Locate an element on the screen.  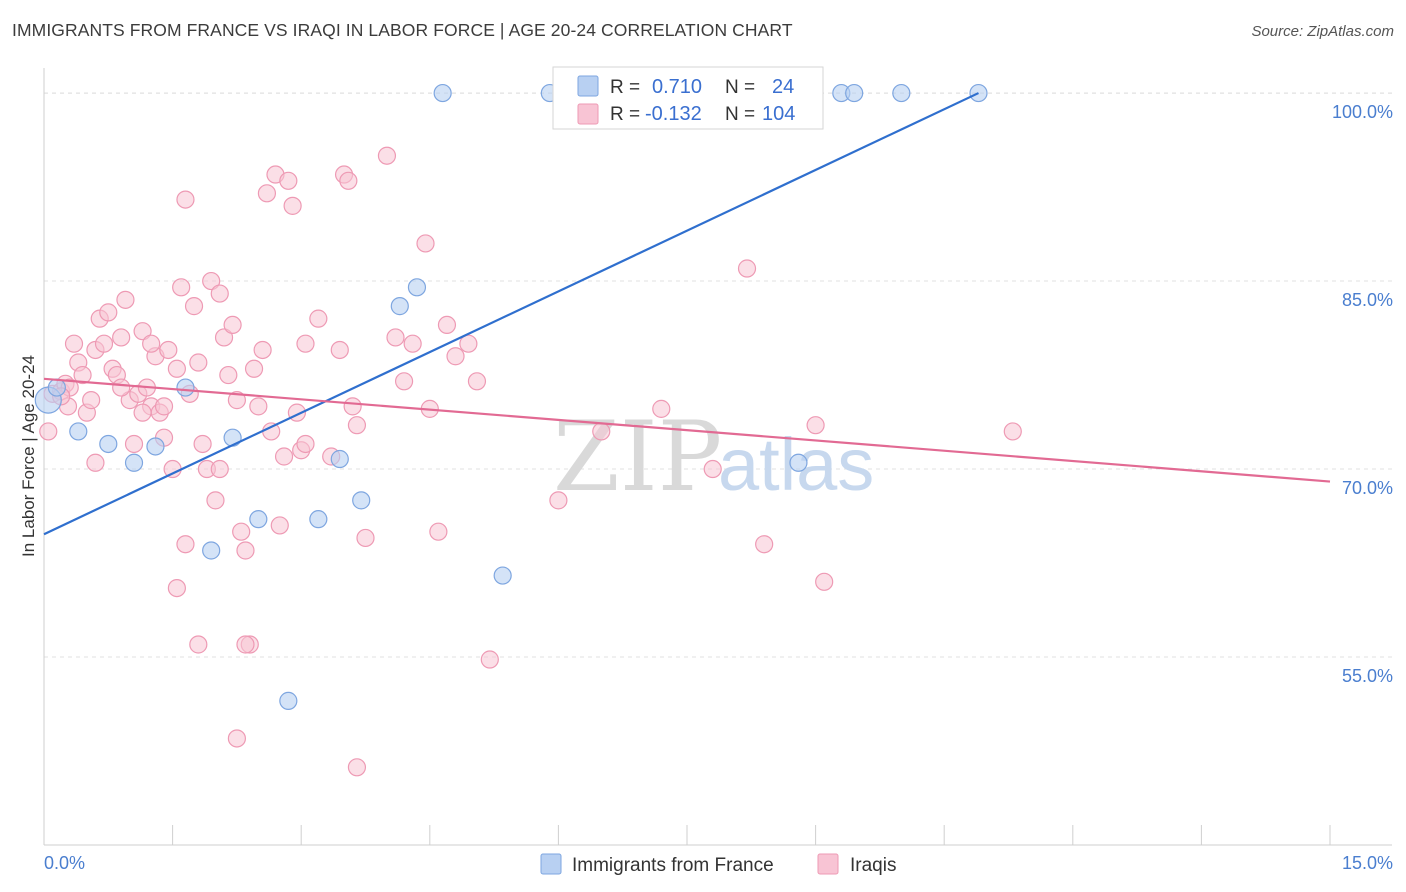
y-tick-label: 70.0% is located at coordinates (1367, 488).